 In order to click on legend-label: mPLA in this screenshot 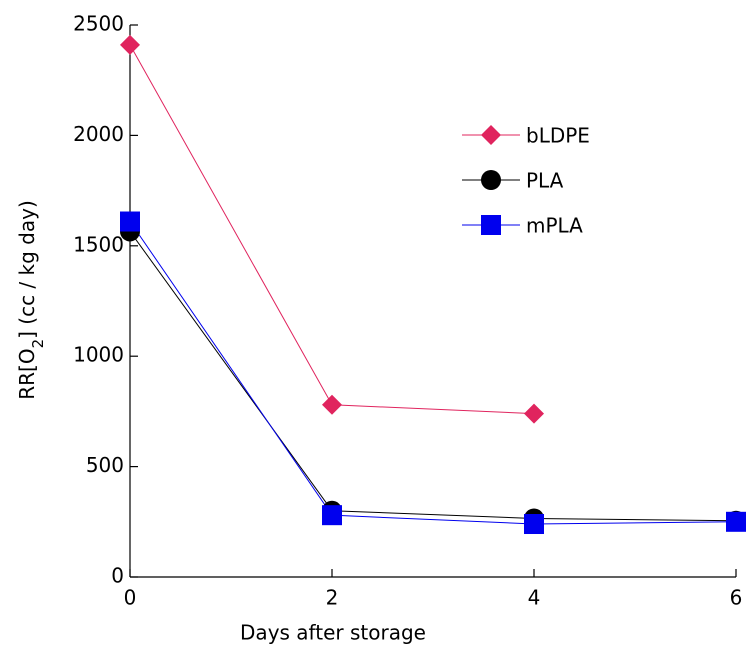, I will do `click(554, 226)`.